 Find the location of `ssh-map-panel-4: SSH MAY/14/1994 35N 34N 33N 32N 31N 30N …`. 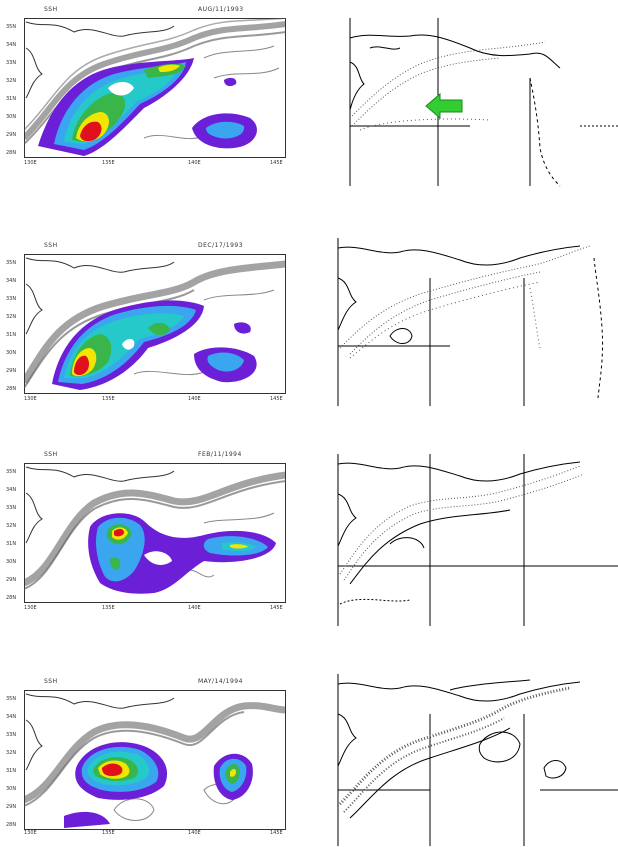

ssh-map-panel-4: SSH MAY/14/1994 35N 34N 33N 32N 31N 30N … is located at coordinates (145, 759).